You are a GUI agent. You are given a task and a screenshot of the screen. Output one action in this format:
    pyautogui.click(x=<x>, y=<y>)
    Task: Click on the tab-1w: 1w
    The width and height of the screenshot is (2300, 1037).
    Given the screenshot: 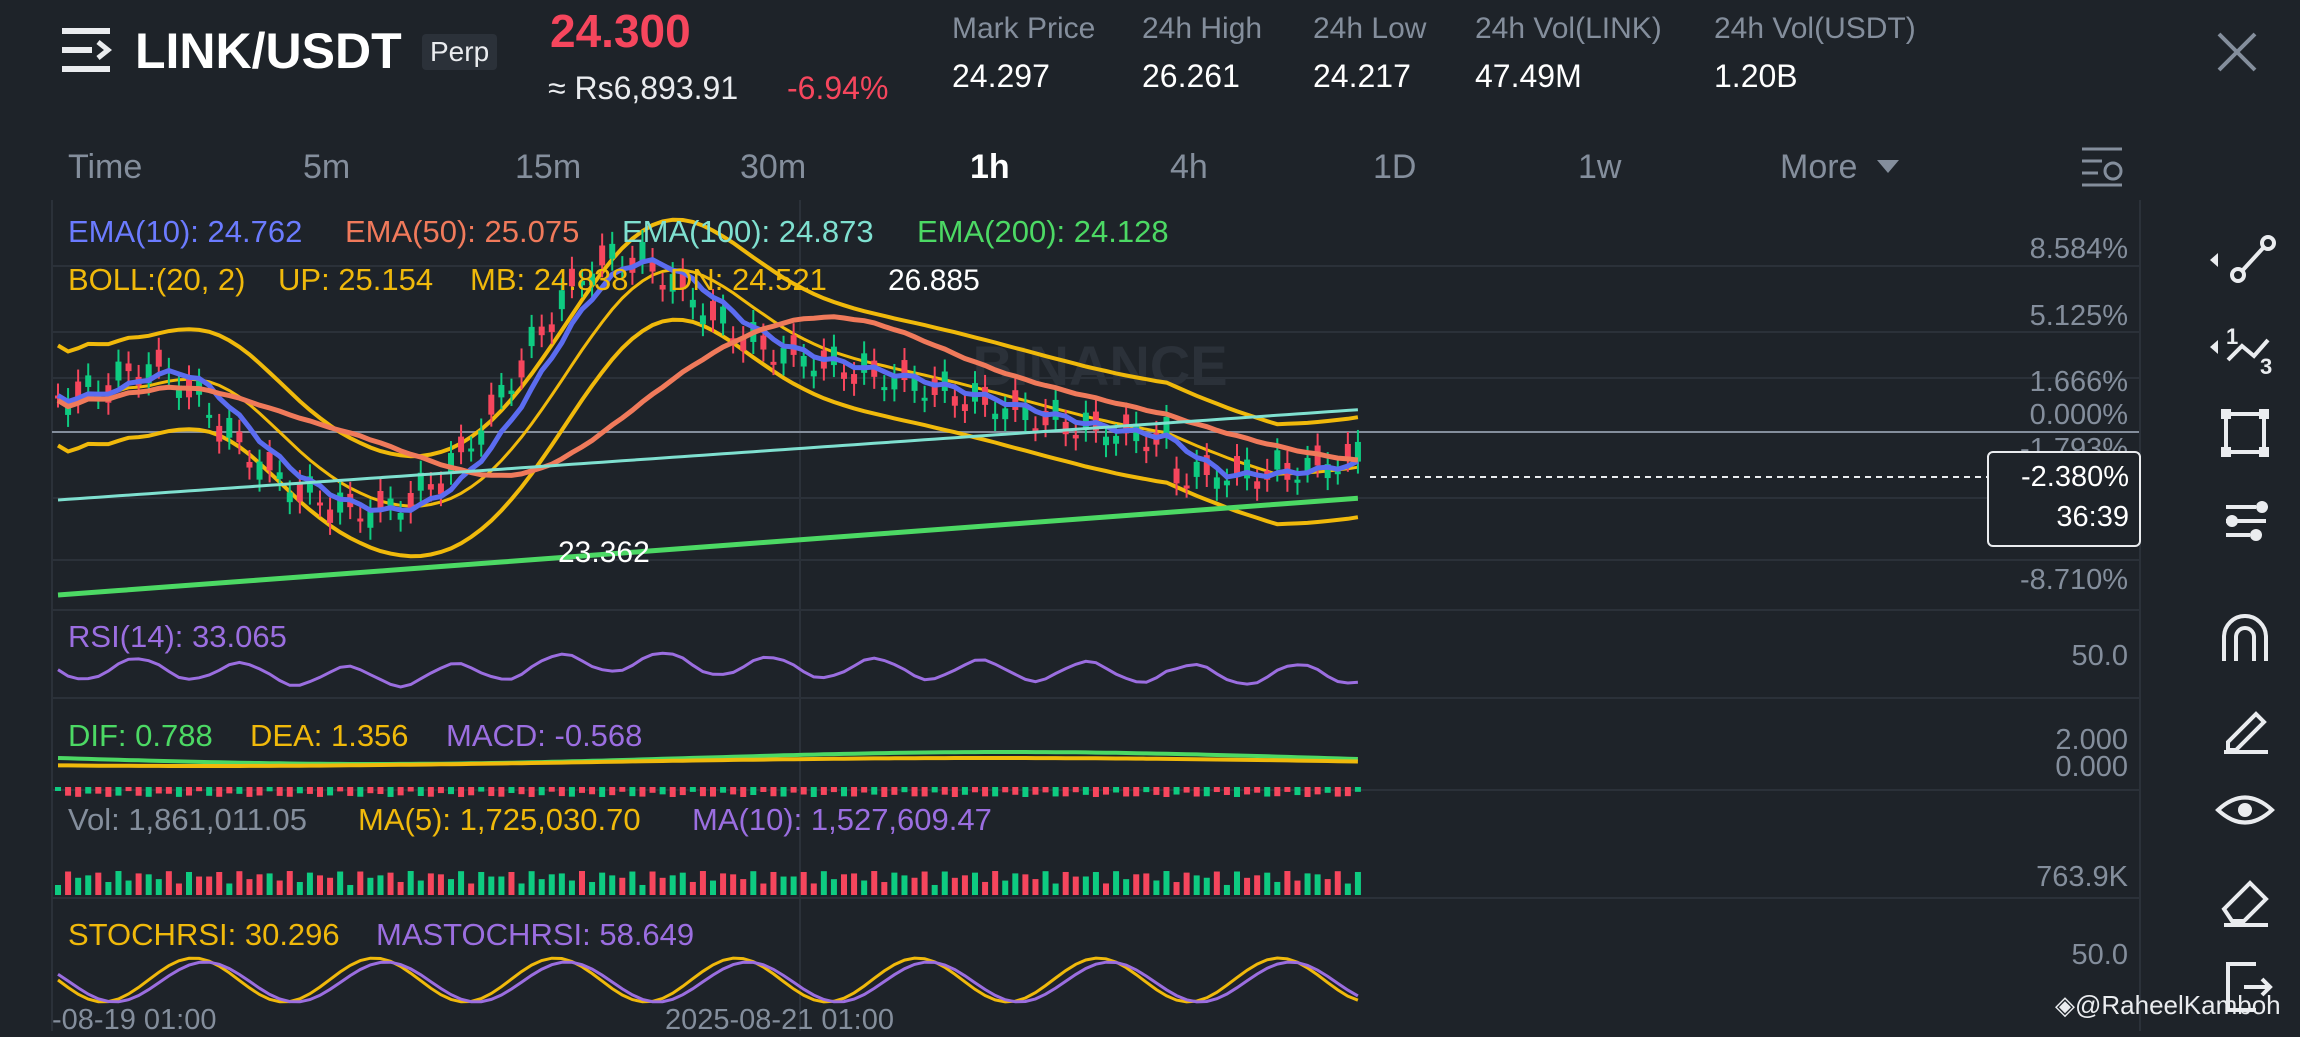 What is the action you would take?
    pyautogui.click(x=1600, y=167)
    